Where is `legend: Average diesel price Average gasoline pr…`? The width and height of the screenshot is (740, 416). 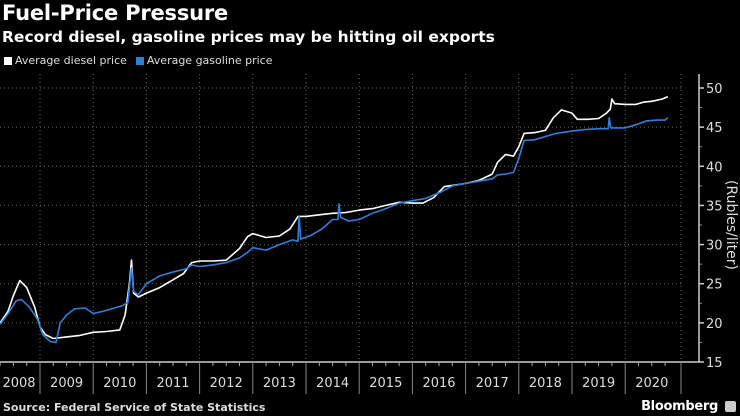 legend: Average diesel price Average gasoline pr… is located at coordinates (138, 61).